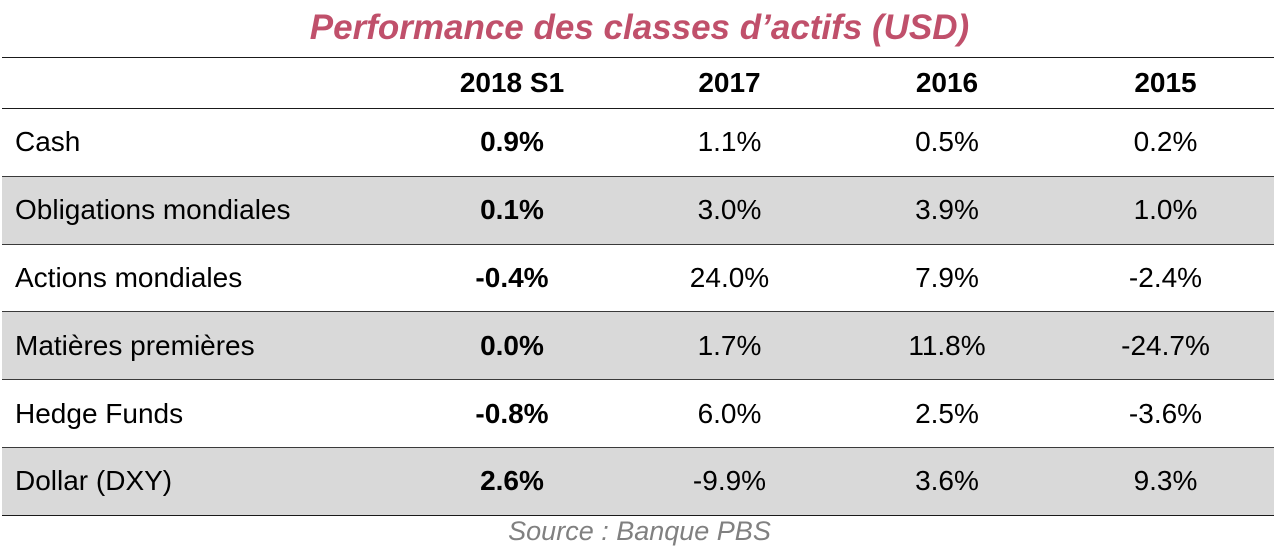 The width and height of the screenshot is (1279, 552). What do you see at coordinates (99, 413) in the screenshot?
I see `row-label: Hedge Funds` at bounding box center [99, 413].